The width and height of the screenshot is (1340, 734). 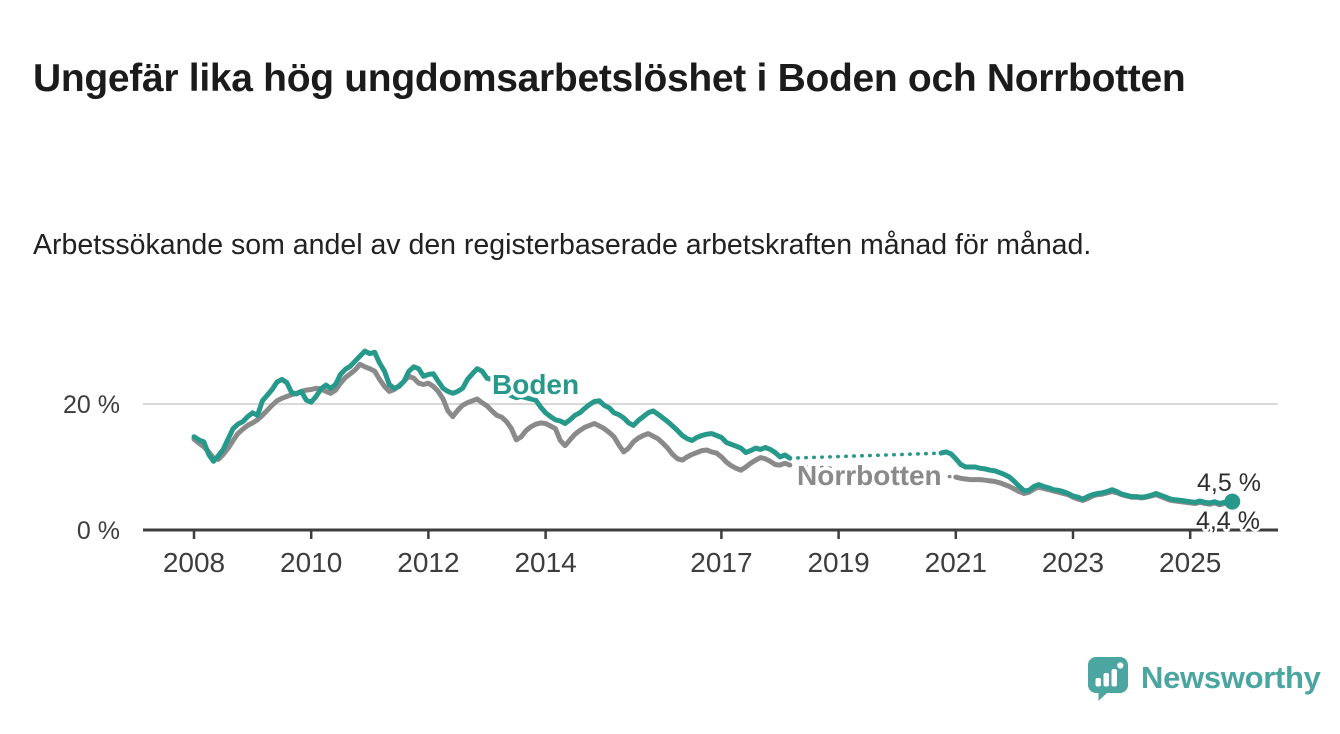 I want to click on x-tick-label-2019: 2019, so click(x=838, y=562).